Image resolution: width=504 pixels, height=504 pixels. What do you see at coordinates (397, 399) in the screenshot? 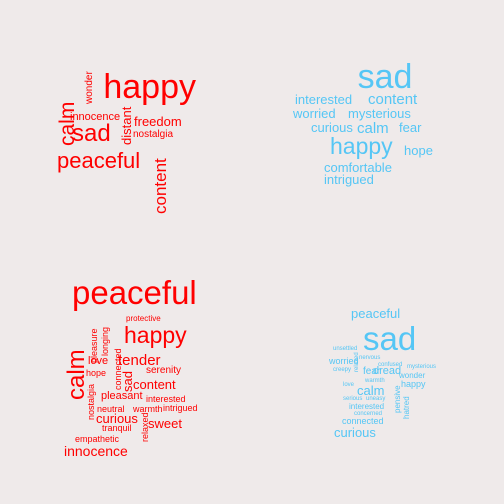
I see `word-pensive: pensive` at bounding box center [397, 399].